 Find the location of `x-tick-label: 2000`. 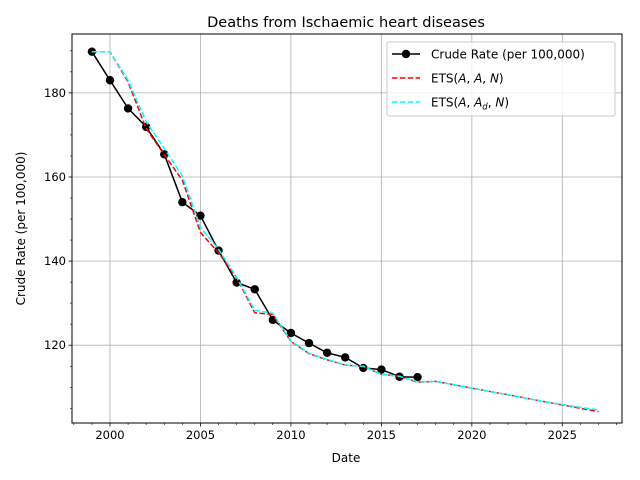

x-tick-label: 2000 is located at coordinates (109, 435).